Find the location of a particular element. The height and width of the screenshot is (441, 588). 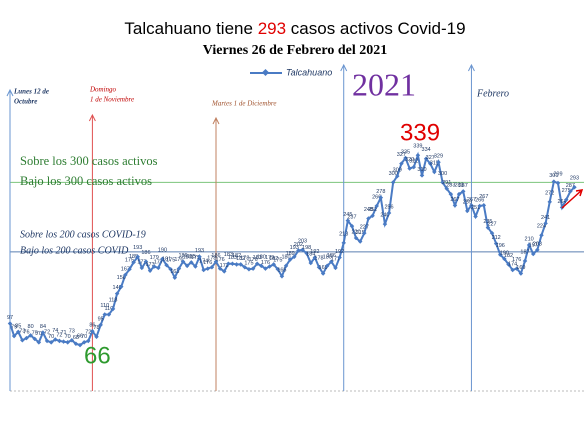

data-label: 110 is located at coordinates (108, 309).